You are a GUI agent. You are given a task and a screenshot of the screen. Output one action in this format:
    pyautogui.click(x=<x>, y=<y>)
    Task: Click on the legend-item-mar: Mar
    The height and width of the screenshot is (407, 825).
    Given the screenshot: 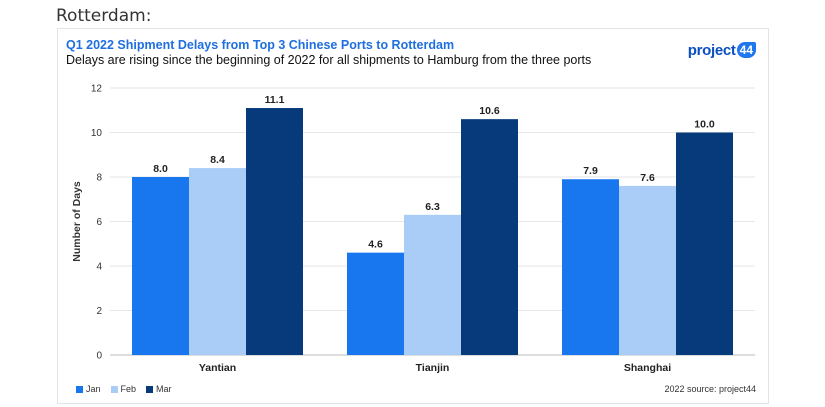 What is the action you would take?
    pyautogui.click(x=159, y=389)
    